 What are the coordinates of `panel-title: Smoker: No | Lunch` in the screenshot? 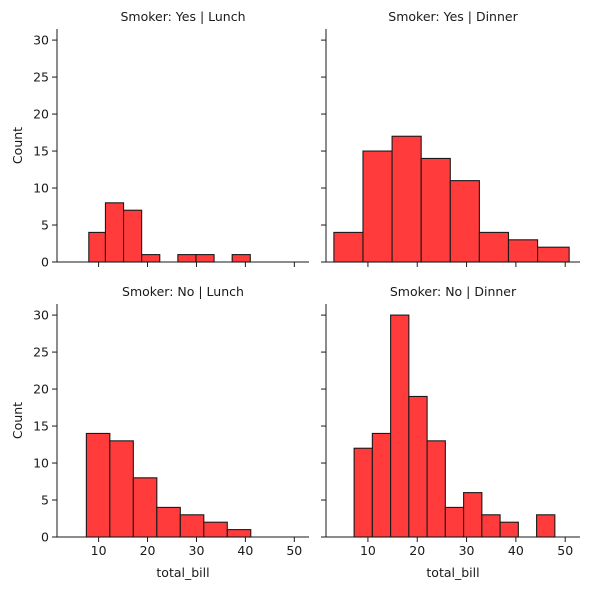 It's located at (183, 291).